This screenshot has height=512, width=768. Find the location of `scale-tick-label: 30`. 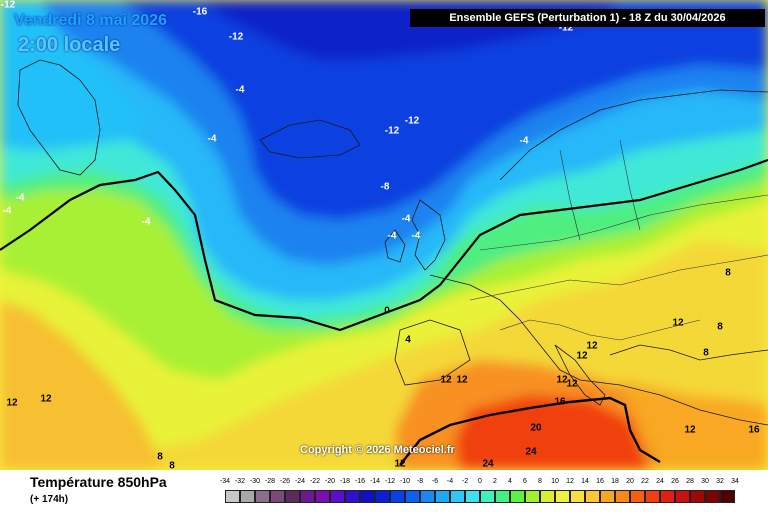

scale-tick-label: 30 is located at coordinates (705, 481).